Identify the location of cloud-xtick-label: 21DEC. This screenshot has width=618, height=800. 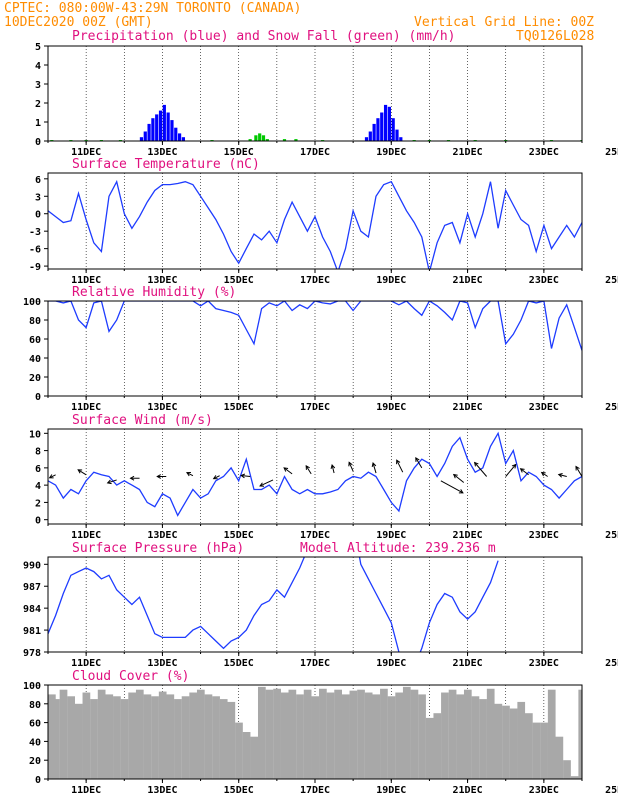
(468, 790).